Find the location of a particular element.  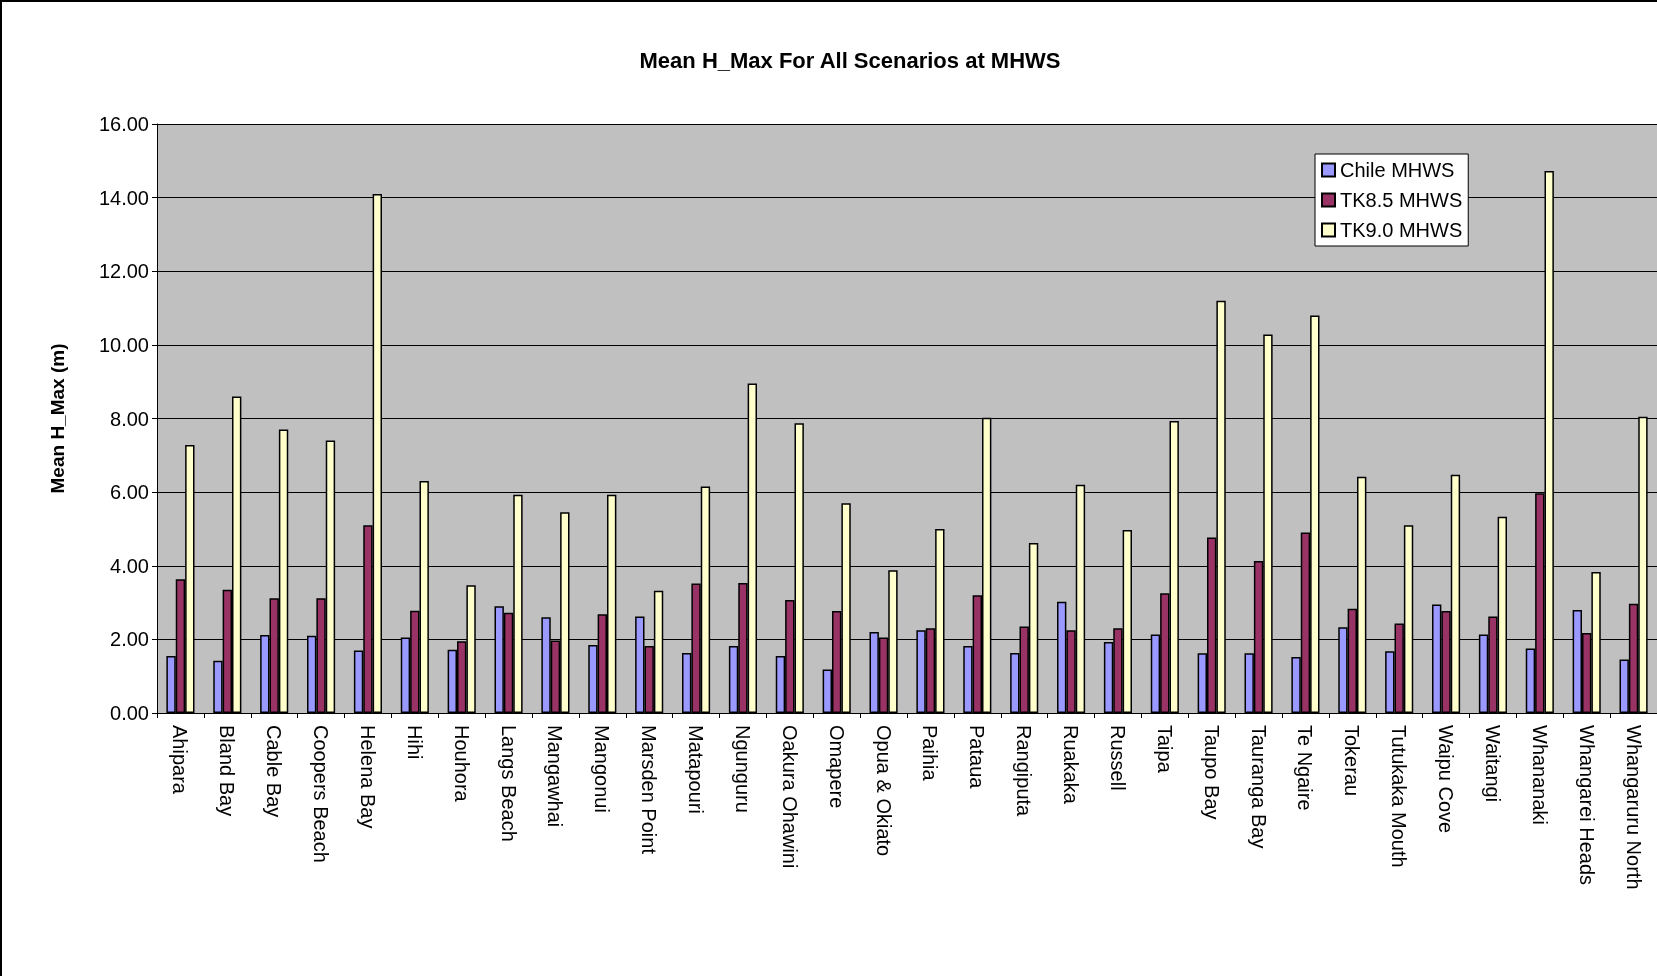

x-tick-label: Tokerau is located at coordinates (1352, 761).